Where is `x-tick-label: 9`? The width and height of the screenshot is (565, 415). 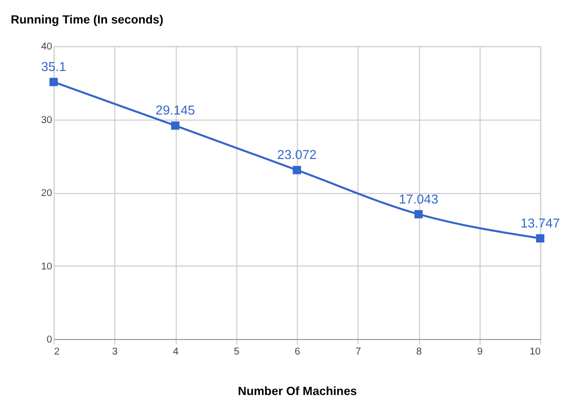 x-tick-label: 9 is located at coordinates (480, 352).